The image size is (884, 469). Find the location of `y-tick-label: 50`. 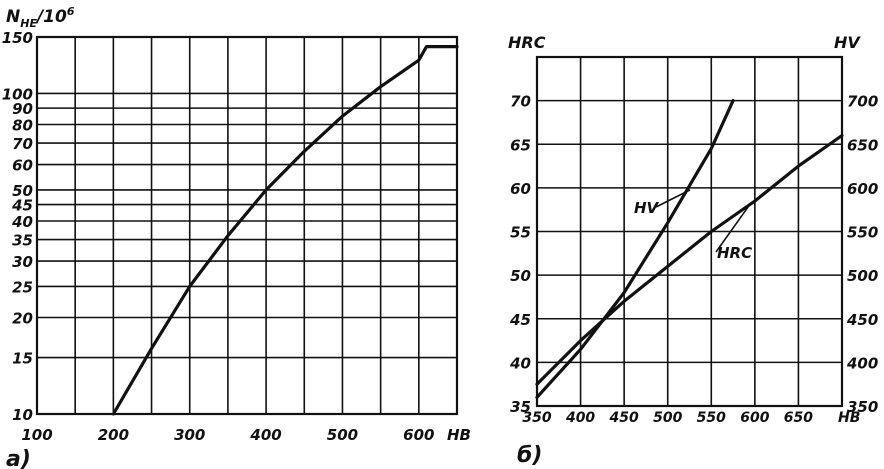

y-tick-label: 50 is located at coordinates (22, 191).